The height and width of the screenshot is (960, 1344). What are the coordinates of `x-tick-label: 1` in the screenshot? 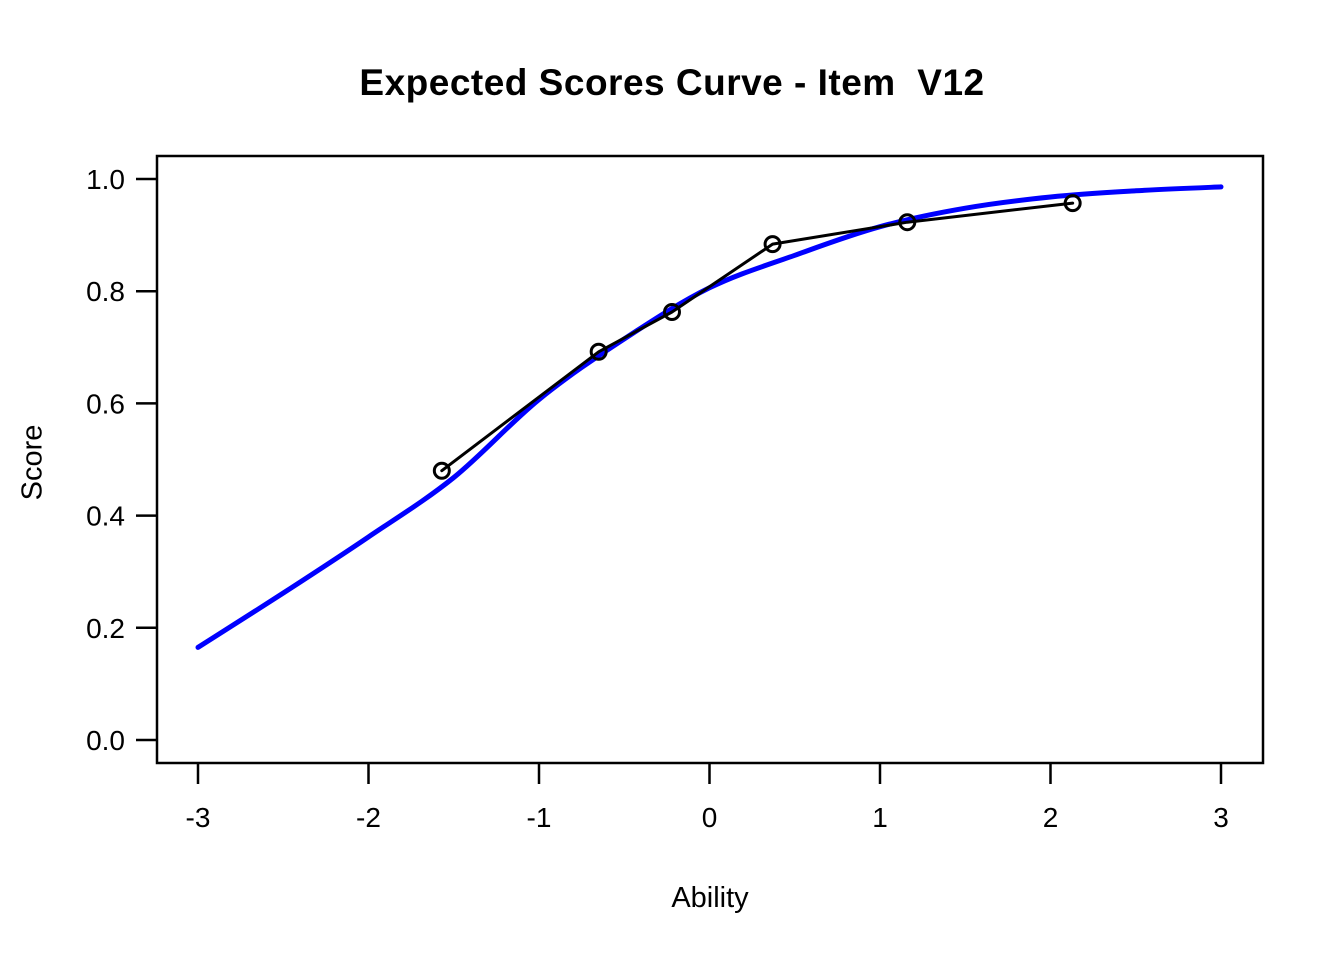 It's located at (880, 817).